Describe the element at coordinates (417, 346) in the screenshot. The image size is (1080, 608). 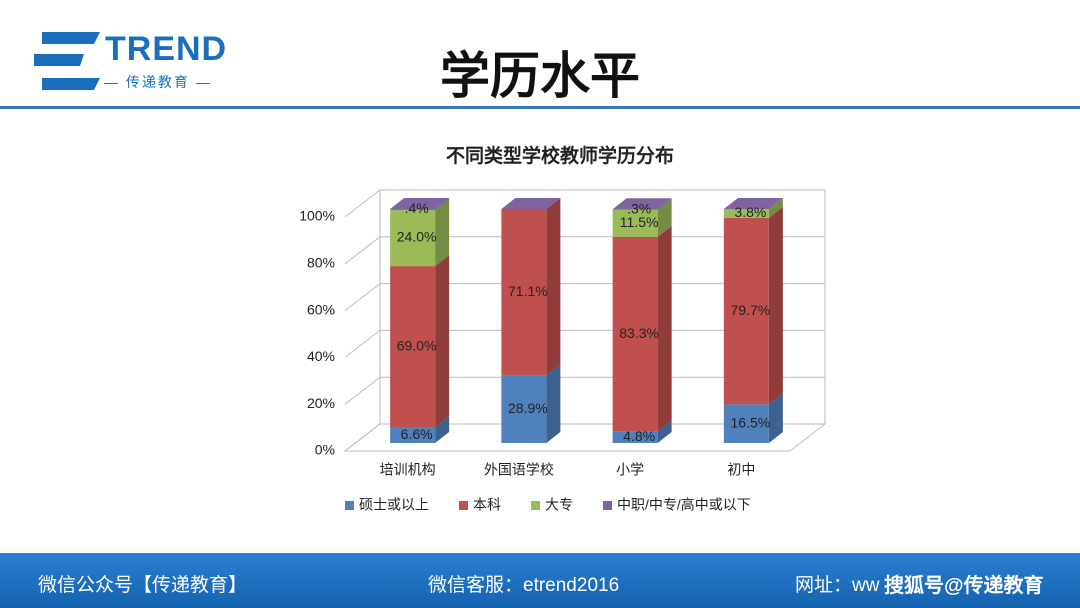
I see `data-label: 69.0%` at that location.